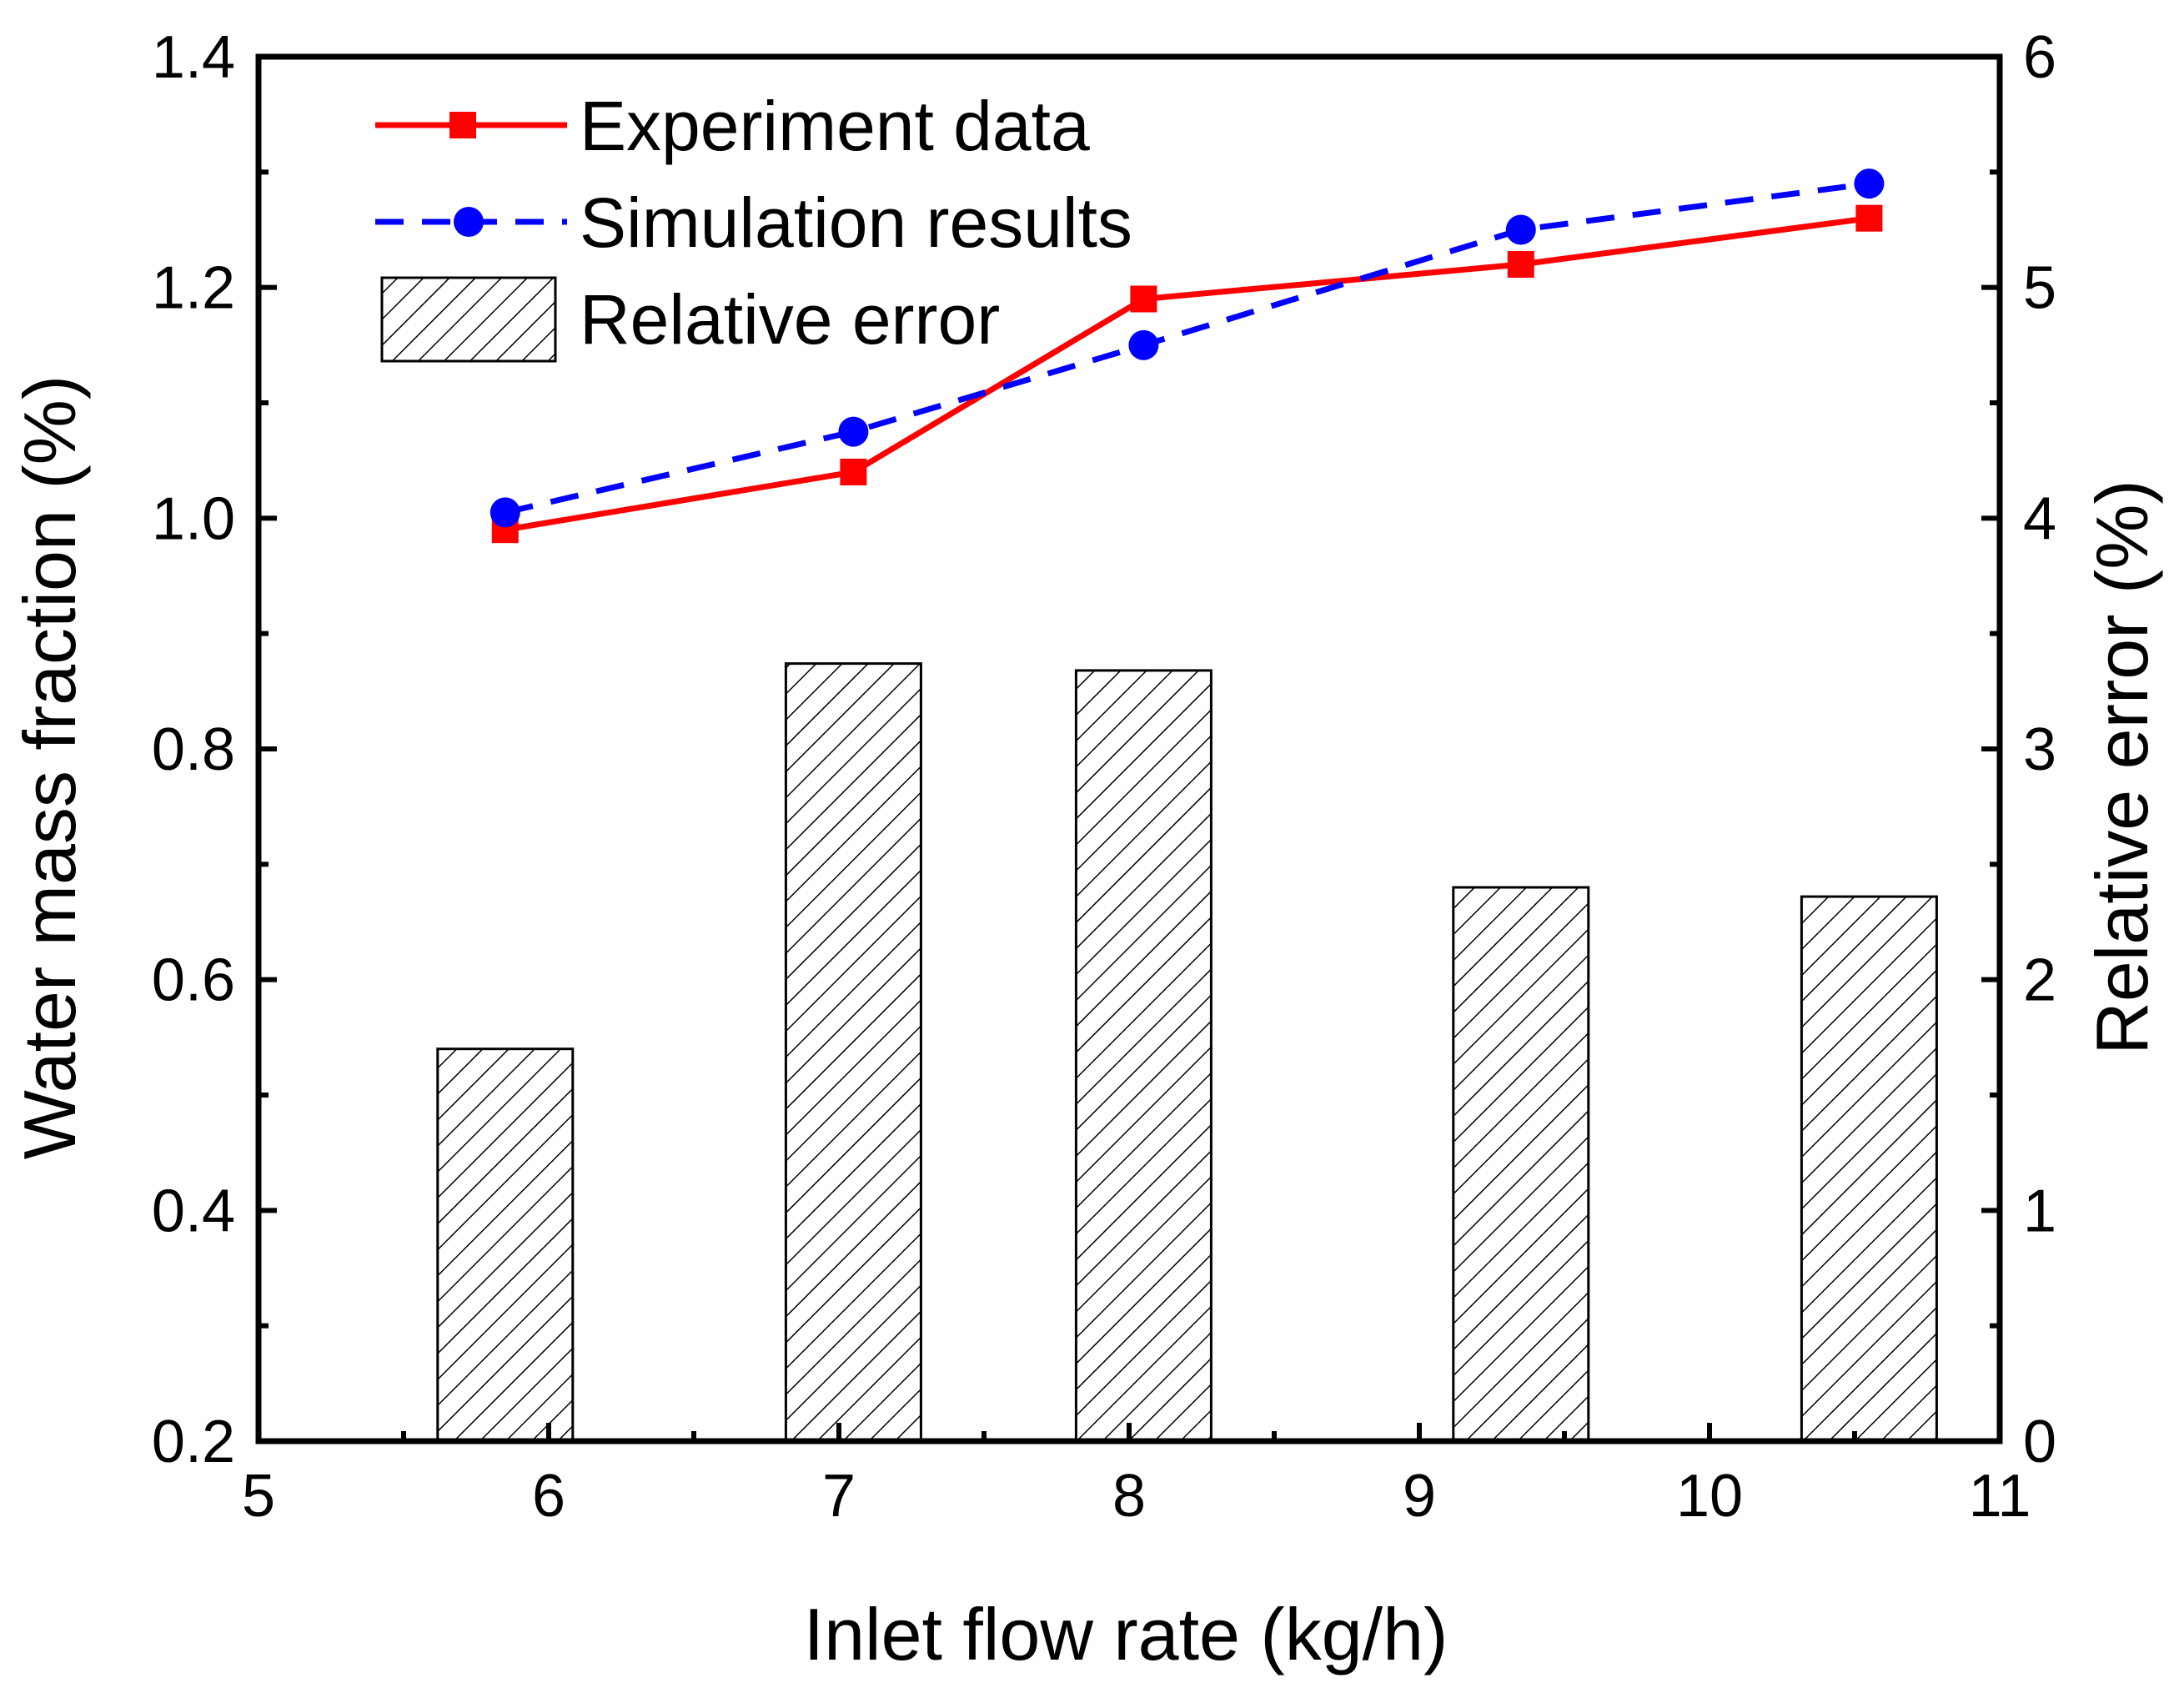  What do you see at coordinates (839, 1496) in the screenshot?
I see `x-tick-label: 7` at bounding box center [839, 1496].